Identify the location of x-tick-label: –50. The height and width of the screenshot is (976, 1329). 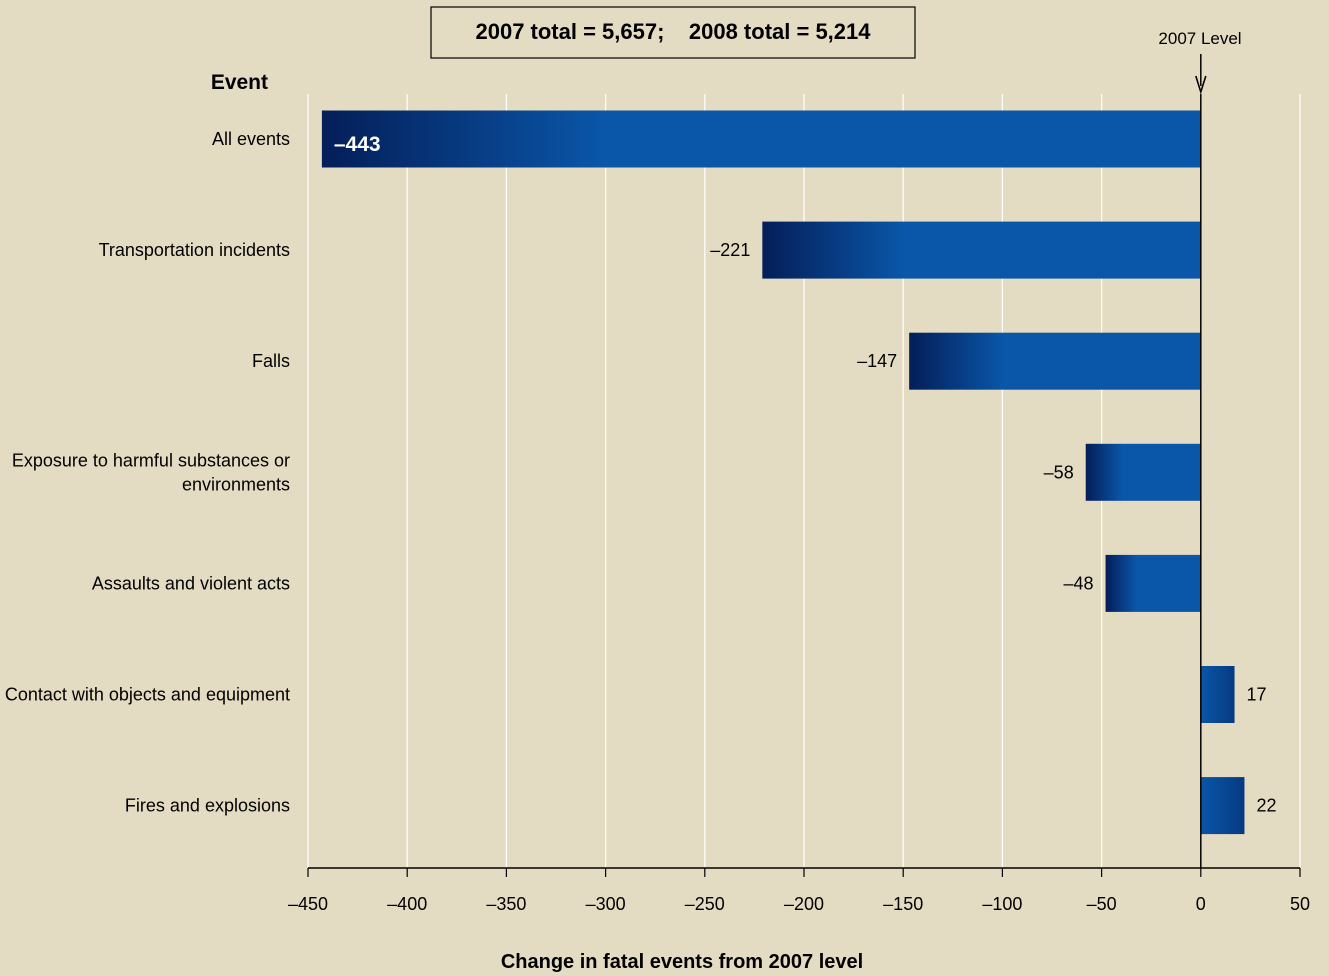
(1102, 904).